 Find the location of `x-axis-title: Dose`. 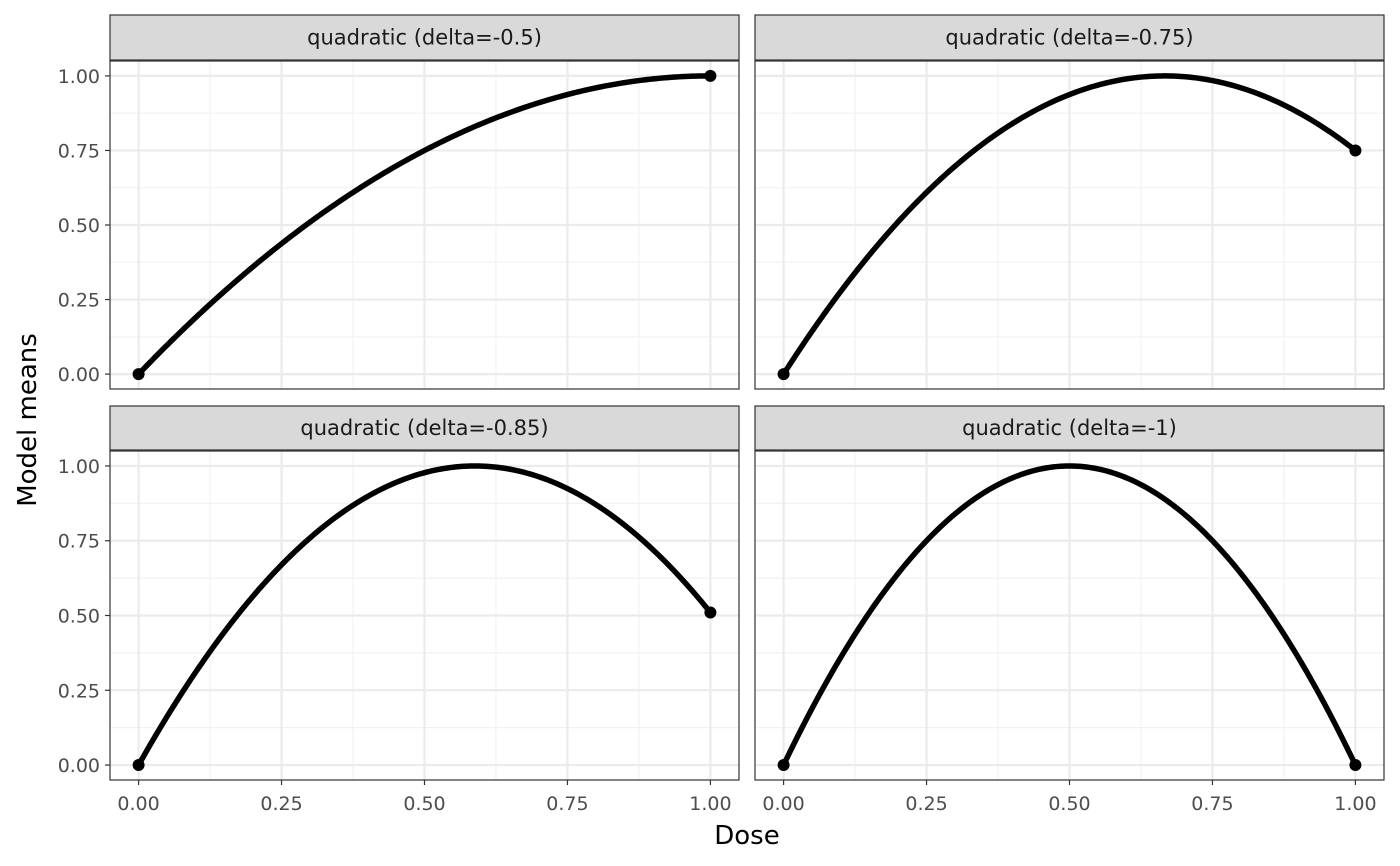

x-axis-title: Dose is located at coordinates (746, 836).